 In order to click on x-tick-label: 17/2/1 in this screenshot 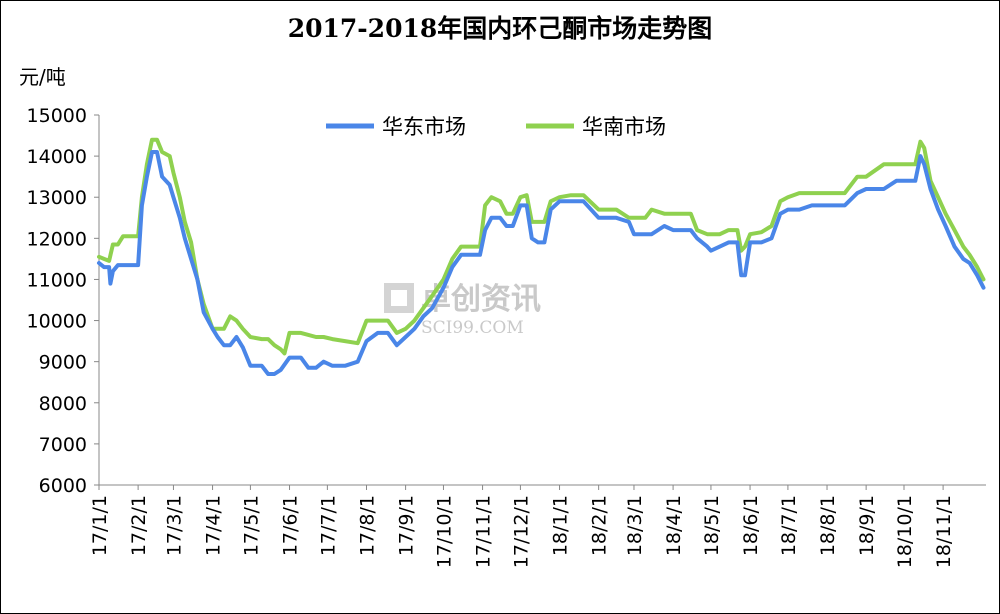, I will do `click(139, 525)`.